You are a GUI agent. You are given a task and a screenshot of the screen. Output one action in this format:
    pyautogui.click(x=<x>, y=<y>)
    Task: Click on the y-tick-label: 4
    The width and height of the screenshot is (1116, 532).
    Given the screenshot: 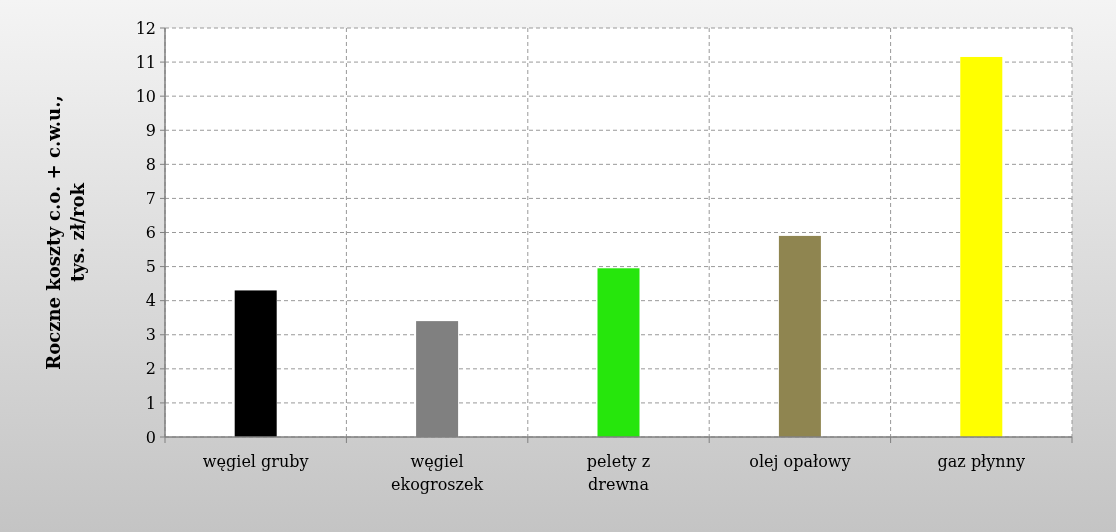 What is the action you would take?
    pyautogui.click(x=150, y=301)
    